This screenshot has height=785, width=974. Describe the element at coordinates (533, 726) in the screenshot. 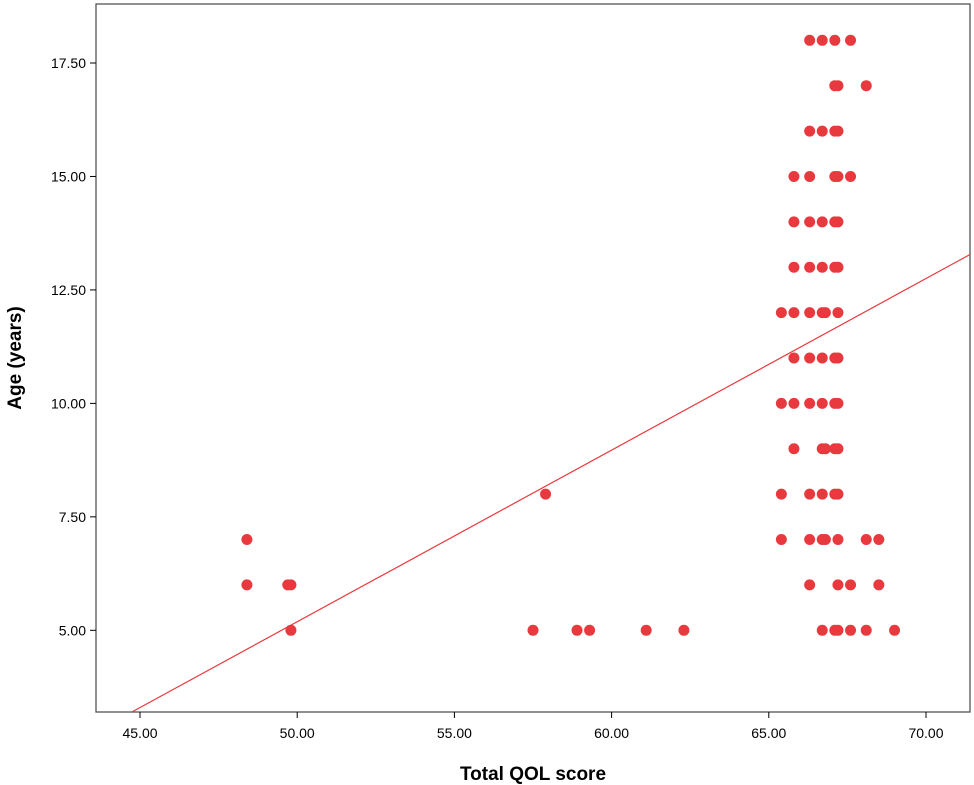

I see `x-axis: 45.00 50.00 55.00 60.00 65.00 70.00` at that location.